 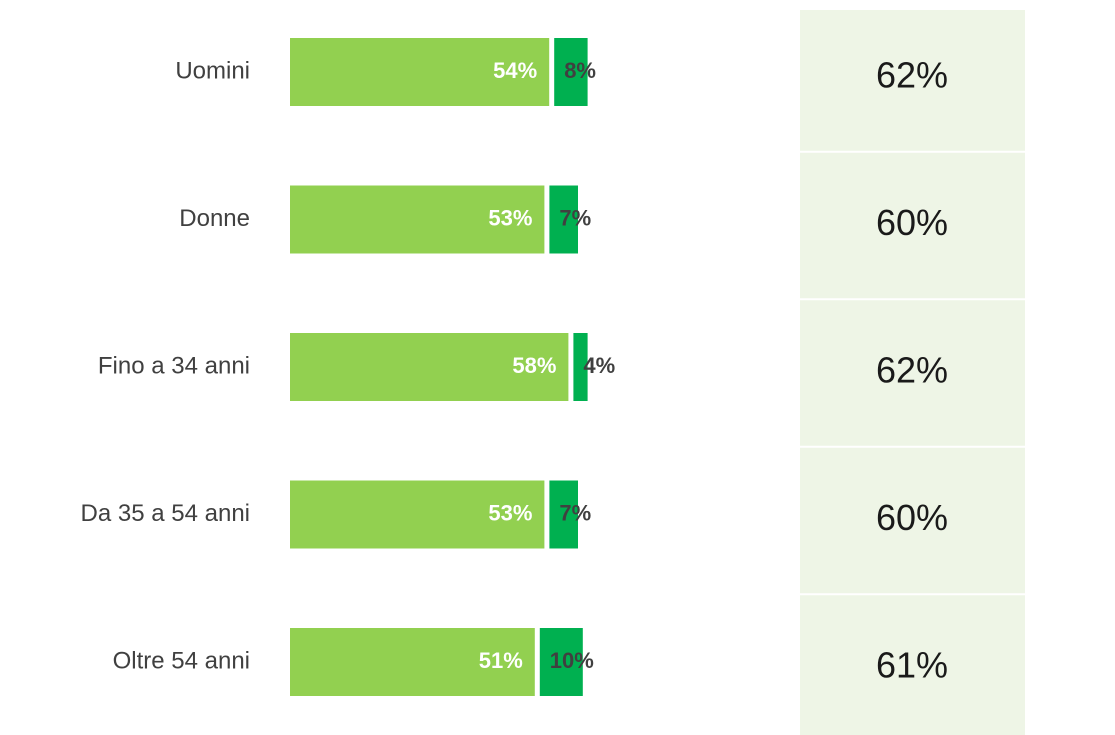 What do you see at coordinates (214, 218) in the screenshot?
I see `category-label: Donne` at bounding box center [214, 218].